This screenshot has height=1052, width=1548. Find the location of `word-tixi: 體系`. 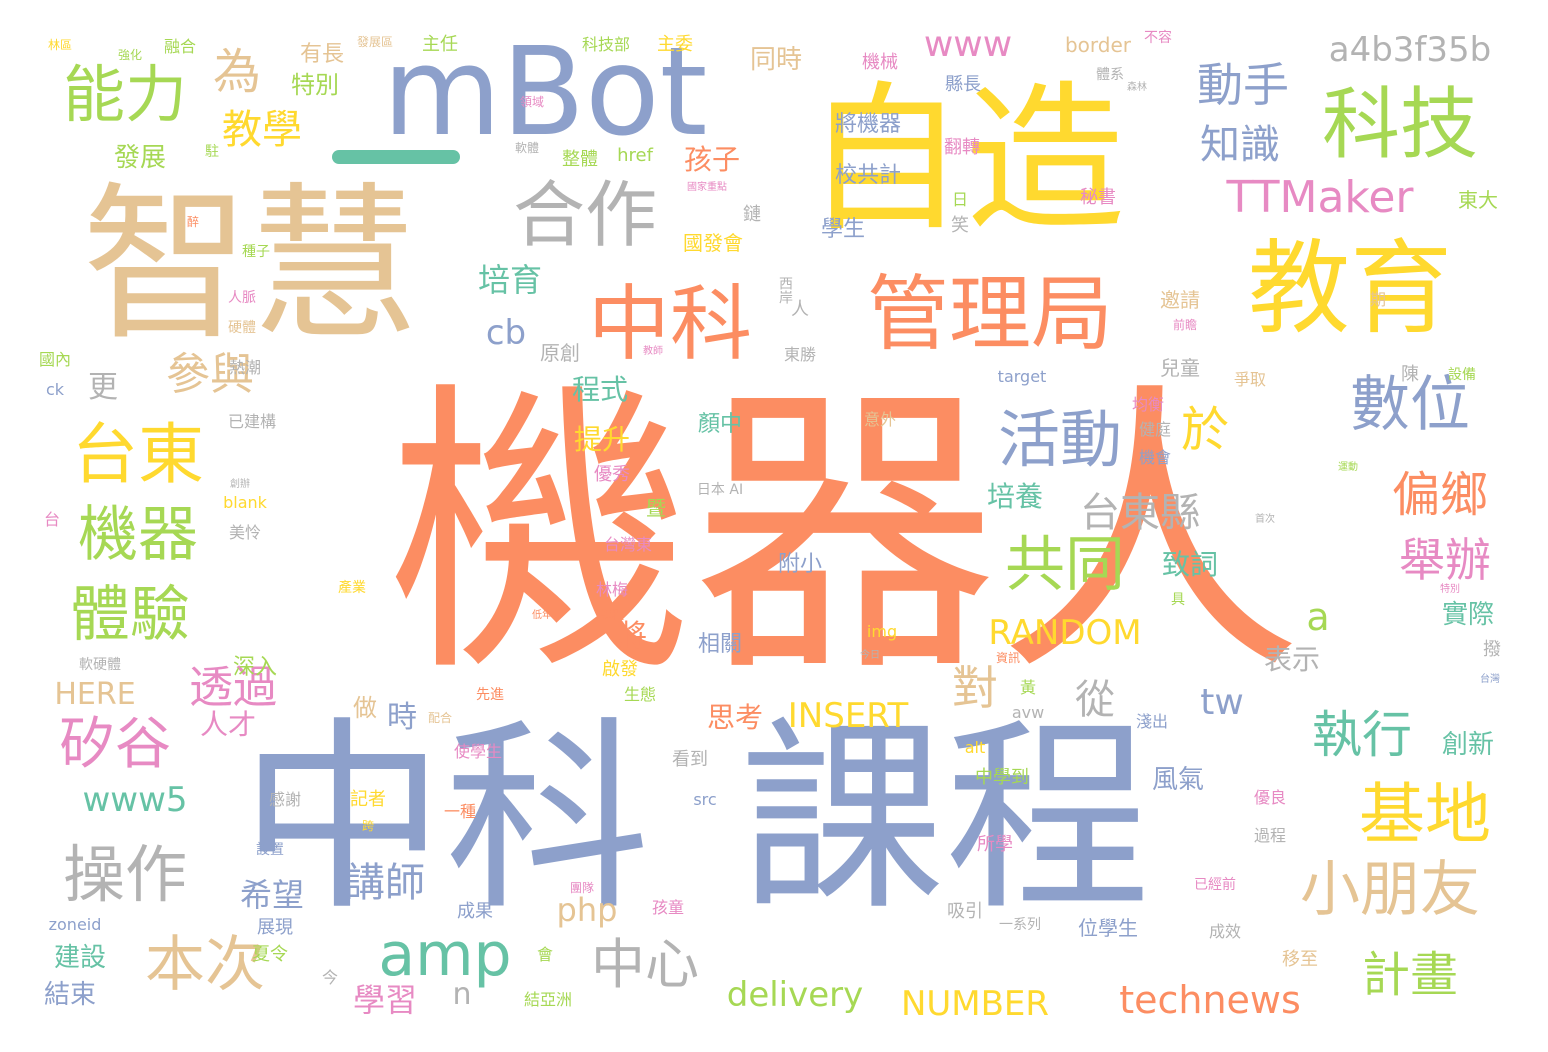

word-tixi: 體系 is located at coordinates (1110, 75).